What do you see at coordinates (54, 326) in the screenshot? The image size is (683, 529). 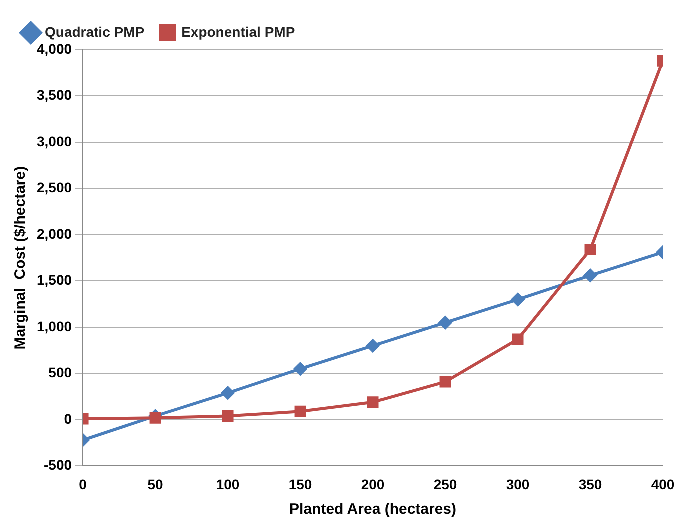 I see `y-tick-label: 1,000` at bounding box center [54, 326].